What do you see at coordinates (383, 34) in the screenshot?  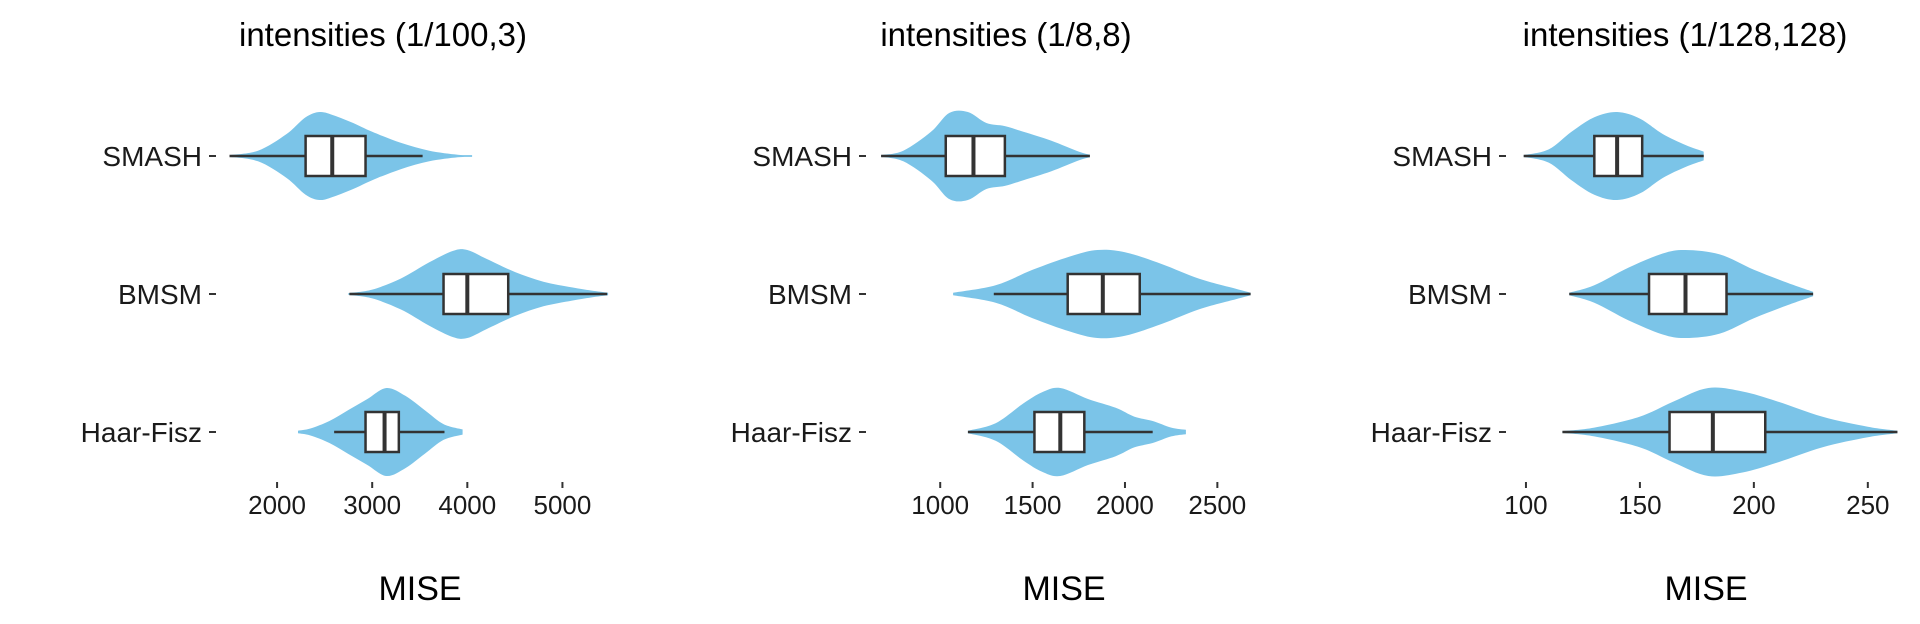 I see `panel-1-title: intensities (1/100,3)` at bounding box center [383, 34].